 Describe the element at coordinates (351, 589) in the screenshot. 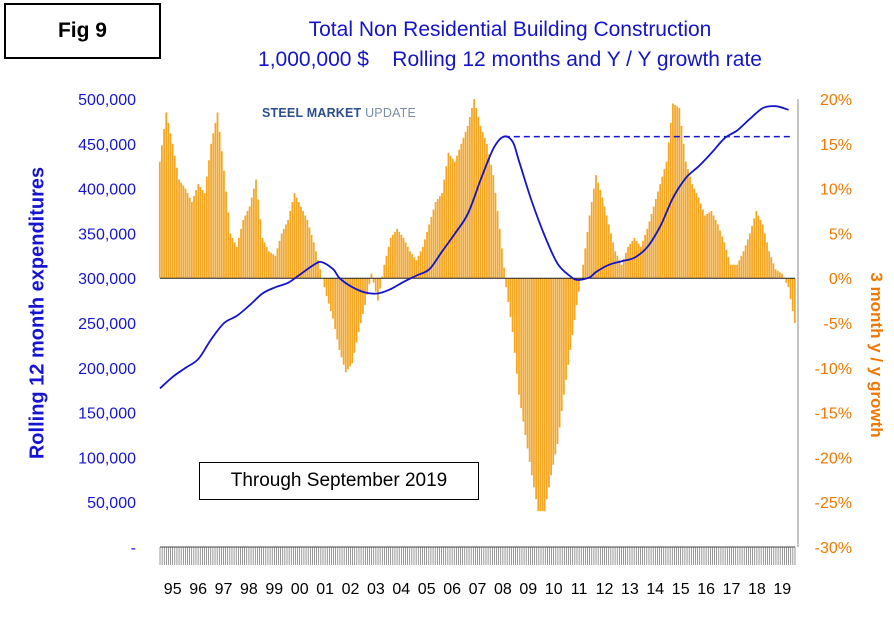

I see `x-axis-year-label: 02` at that location.